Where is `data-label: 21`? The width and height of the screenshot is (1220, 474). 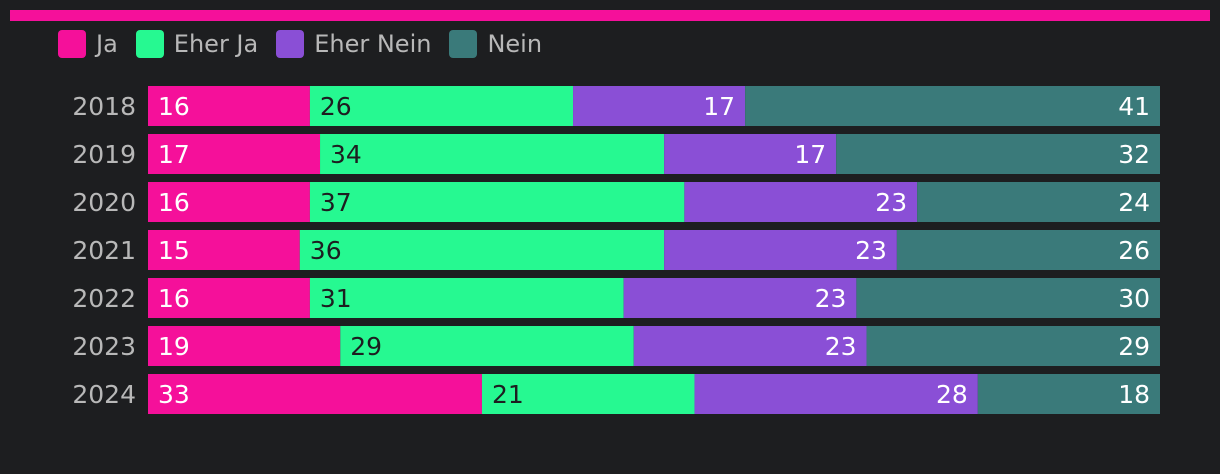
data-label: 21 is located at coordinates (508, 394).